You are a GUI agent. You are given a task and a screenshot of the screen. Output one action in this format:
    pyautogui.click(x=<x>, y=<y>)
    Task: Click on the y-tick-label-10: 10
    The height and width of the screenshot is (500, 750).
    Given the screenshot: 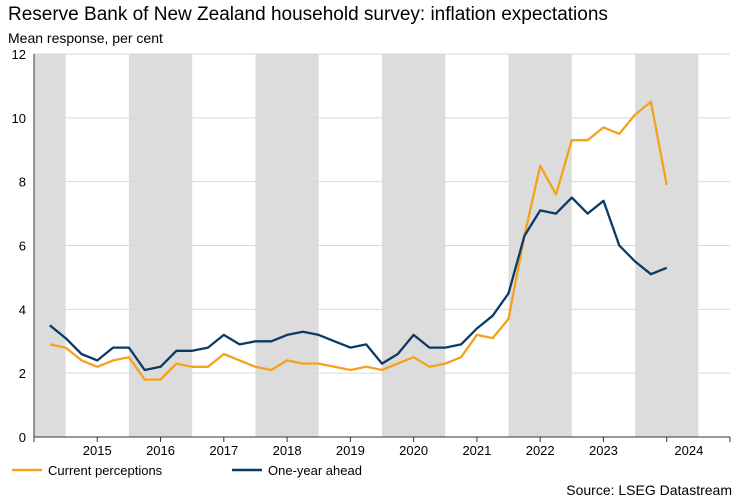 What is the action you would take?
    pyautogui.click(x=19, y=118)
    